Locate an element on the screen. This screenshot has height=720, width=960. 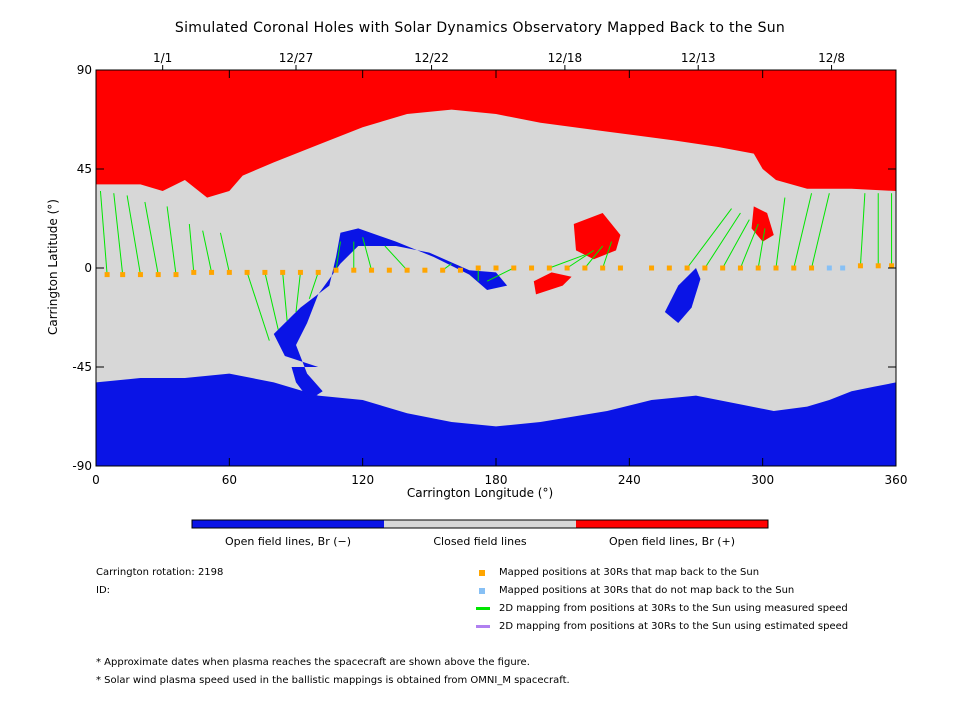
colorbar-positive is located at coordinates (672, 524).